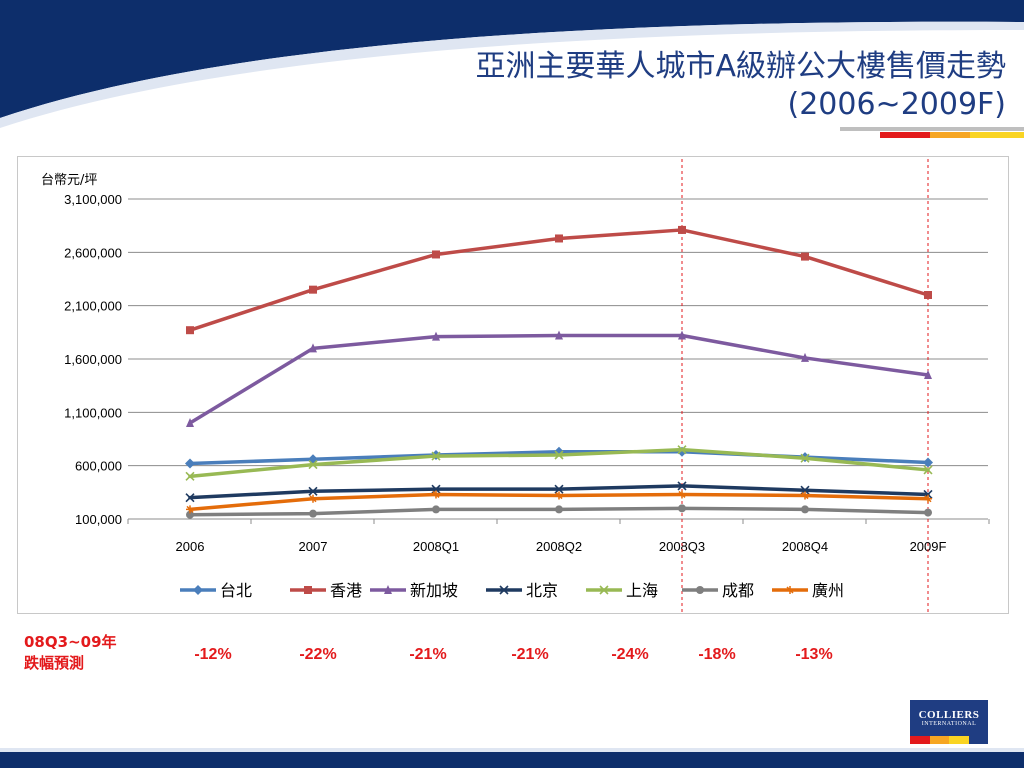  What do you see at coordinates (740, 66) in the screenshot?
I see `title-line-1: 亞洲主要華人城市A級辦公大樓售價走勢` at bounding box center [740, 66].